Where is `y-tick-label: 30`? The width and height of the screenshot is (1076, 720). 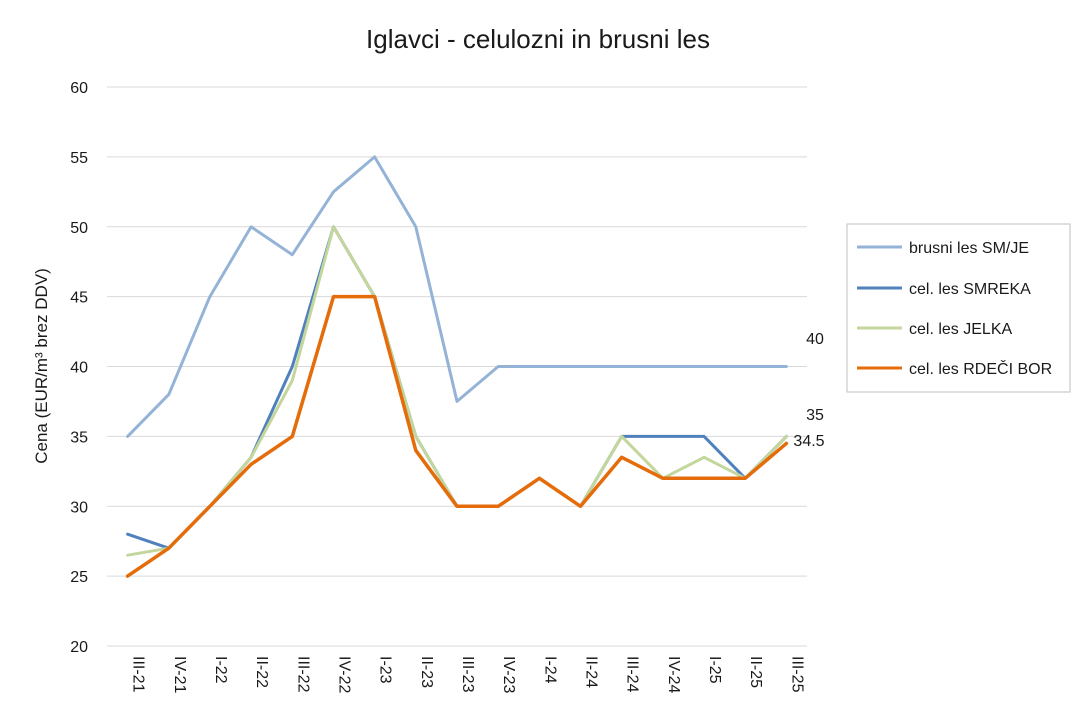 y-tick-label: 30 is located at coordinates (79, 507).